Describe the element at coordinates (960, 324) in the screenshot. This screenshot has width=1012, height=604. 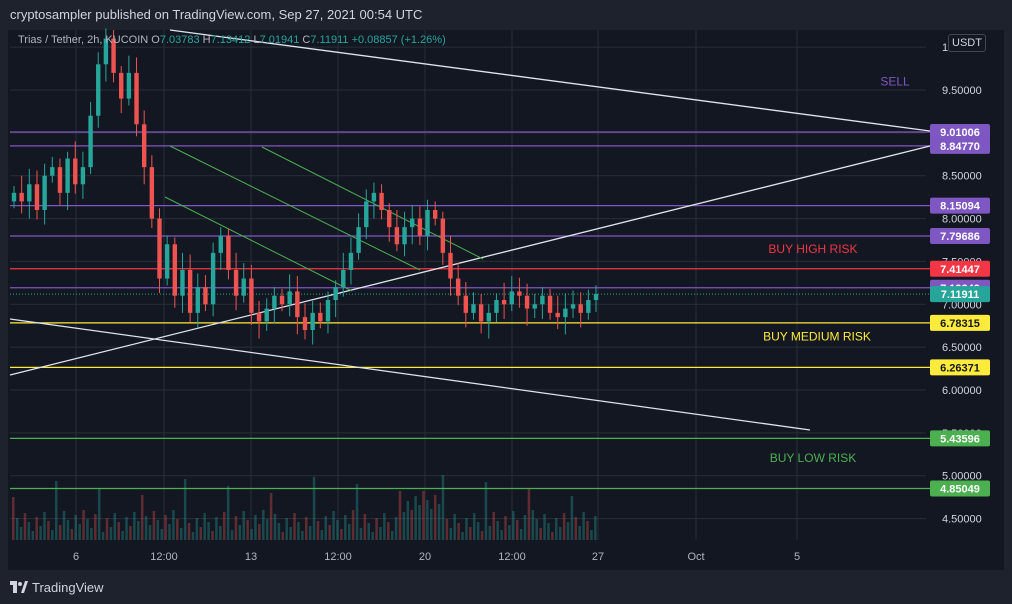
I see `price-tag-label: 6.78315` at that location.